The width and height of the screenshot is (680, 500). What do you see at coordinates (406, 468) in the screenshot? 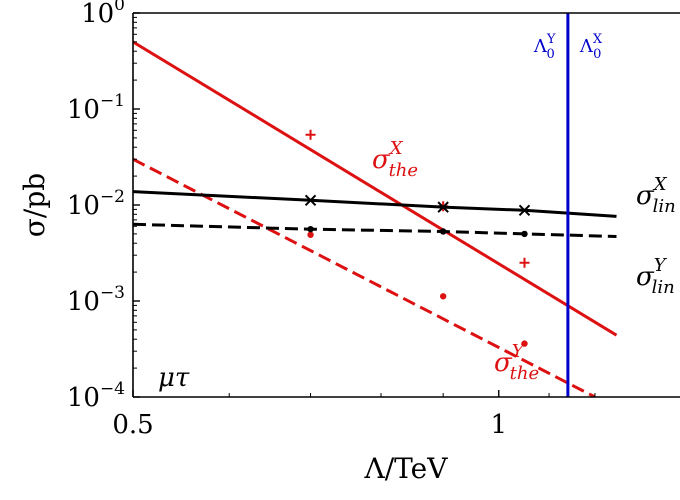
I see `x-axis-title: Λ/TeV` at bounding box center [406, 468].